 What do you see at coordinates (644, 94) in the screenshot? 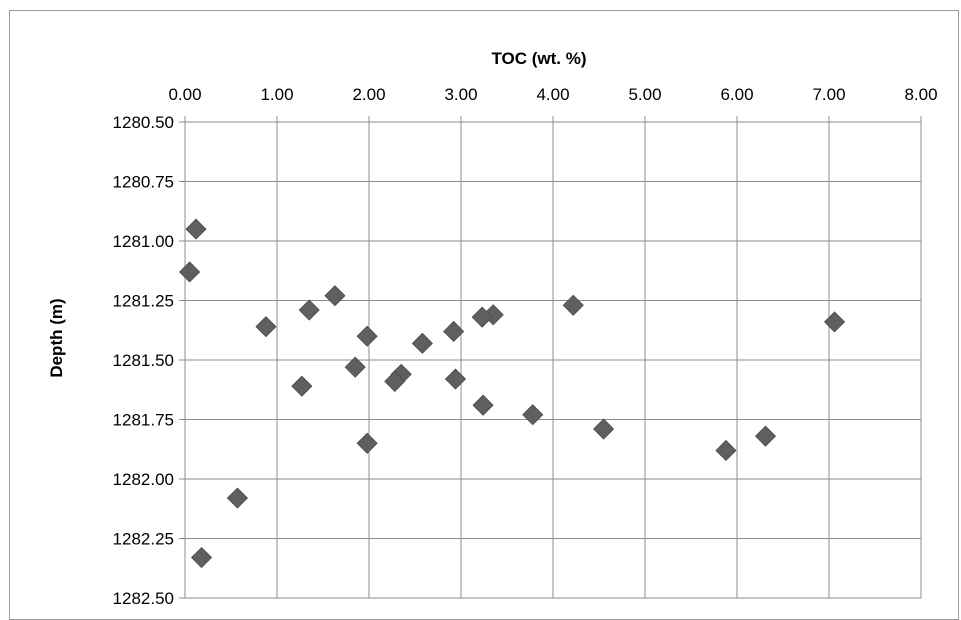
I see `x-tick-label: 5.00` at bounding box center [644, 94].